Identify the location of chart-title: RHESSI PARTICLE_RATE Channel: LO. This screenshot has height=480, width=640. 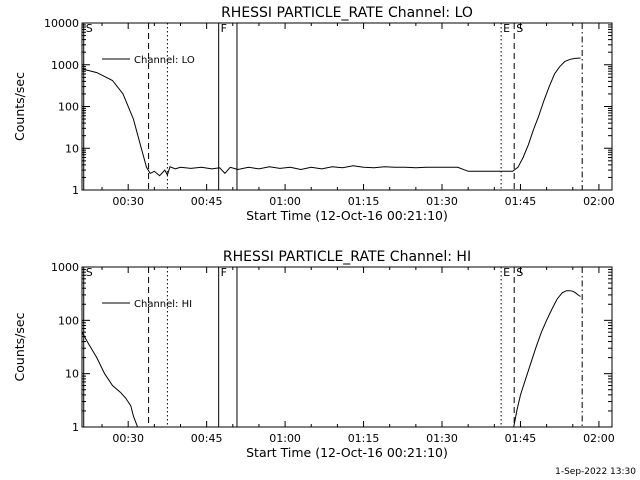
(347, 13).